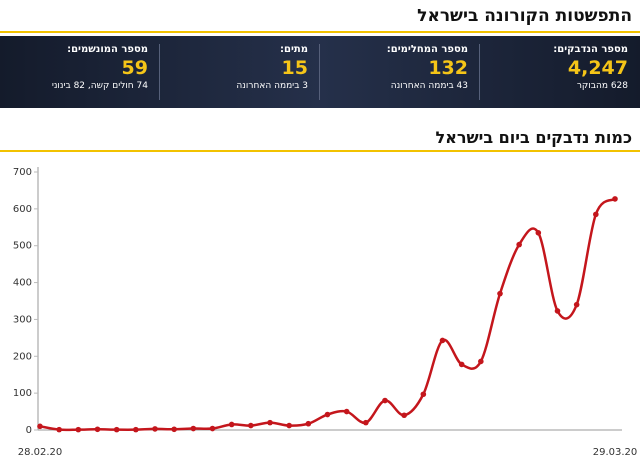 Image resolution: width=640 pixels, height=475 pixels. What do you see at coordinates (40, 452) in the screenshot?
I see `x-tick-label: 28.02.20` at bounding box center [40, 452].